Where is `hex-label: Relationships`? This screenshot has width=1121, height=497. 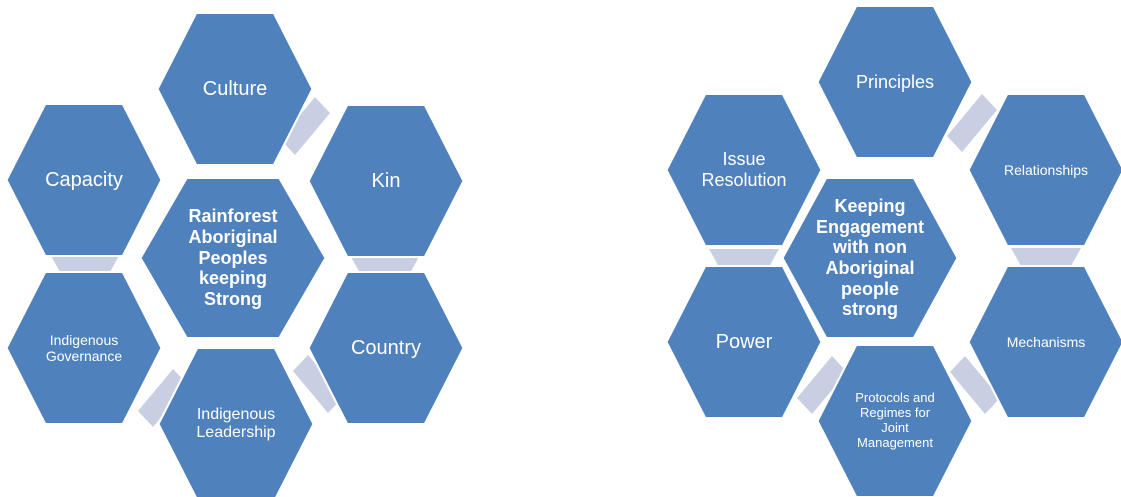 hex-label: Relationships is located at coordinates (1046, 169).